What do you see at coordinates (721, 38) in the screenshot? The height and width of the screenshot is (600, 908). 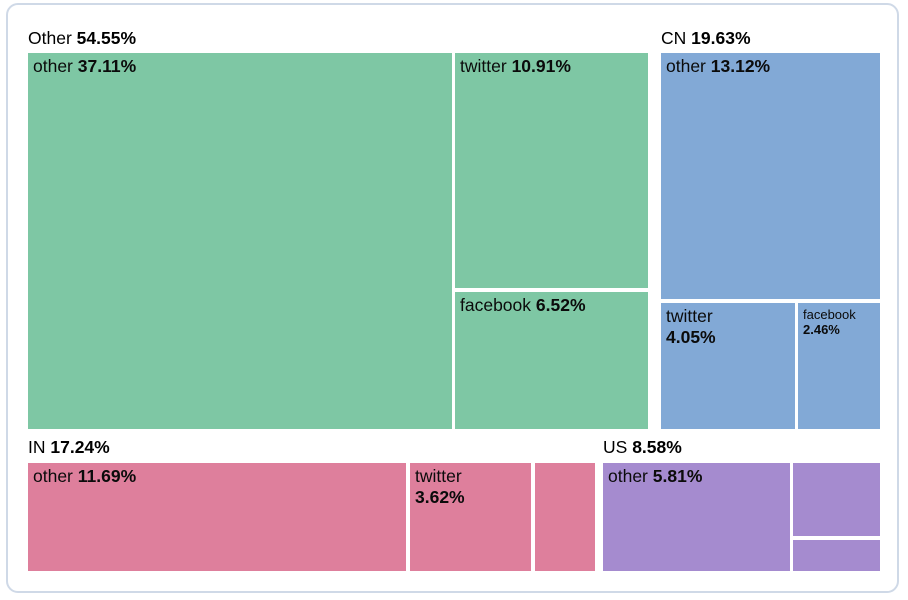 I see `group-share: 19.63%` at bounding box center [721, 38].